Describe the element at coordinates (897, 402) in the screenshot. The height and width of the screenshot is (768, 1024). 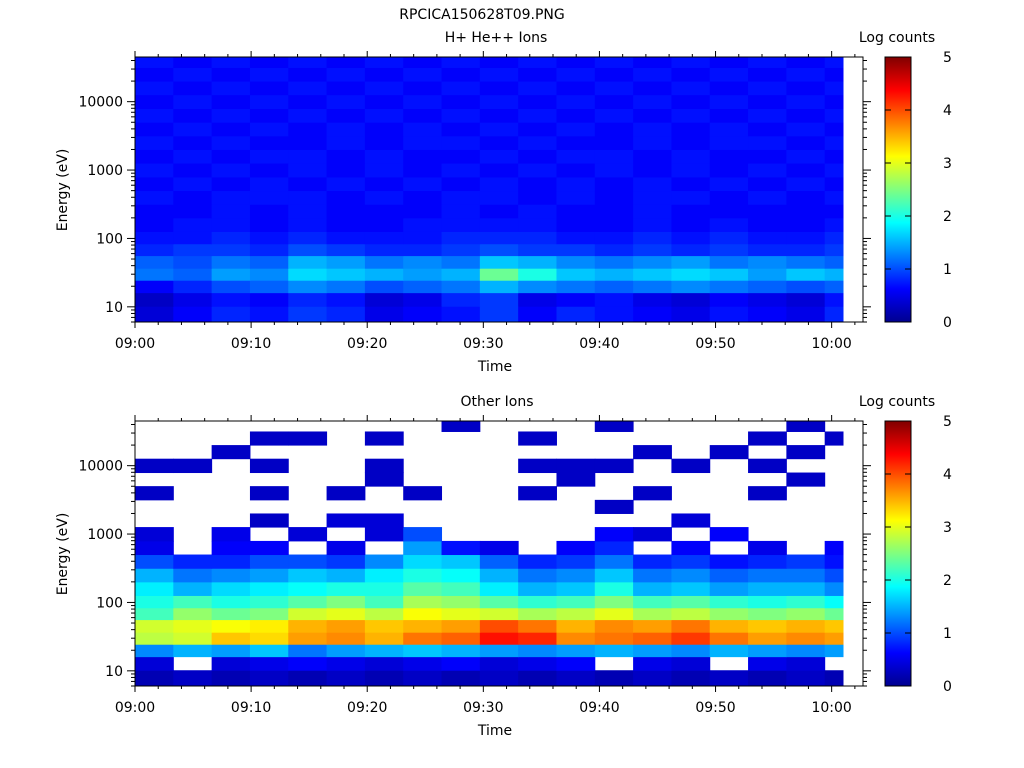
I see `colorbar-label: Log counts` at that location.